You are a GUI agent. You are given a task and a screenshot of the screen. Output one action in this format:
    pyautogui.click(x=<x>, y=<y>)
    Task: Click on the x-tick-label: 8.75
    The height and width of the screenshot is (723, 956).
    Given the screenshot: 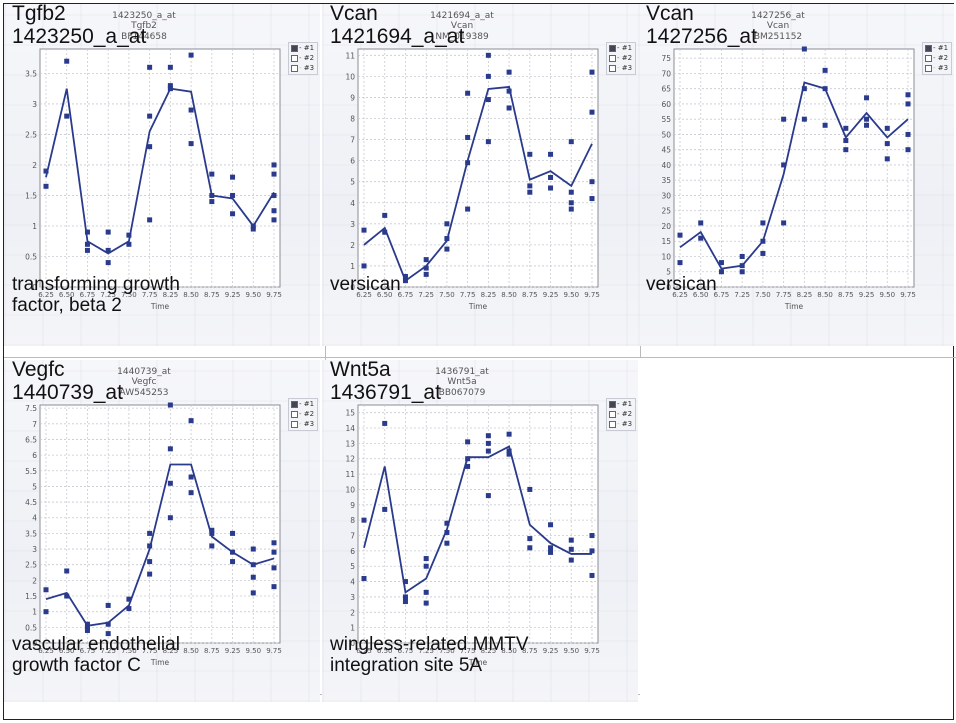 What is the action you would take?
    pyautogui.click(x=846, y=295)
    